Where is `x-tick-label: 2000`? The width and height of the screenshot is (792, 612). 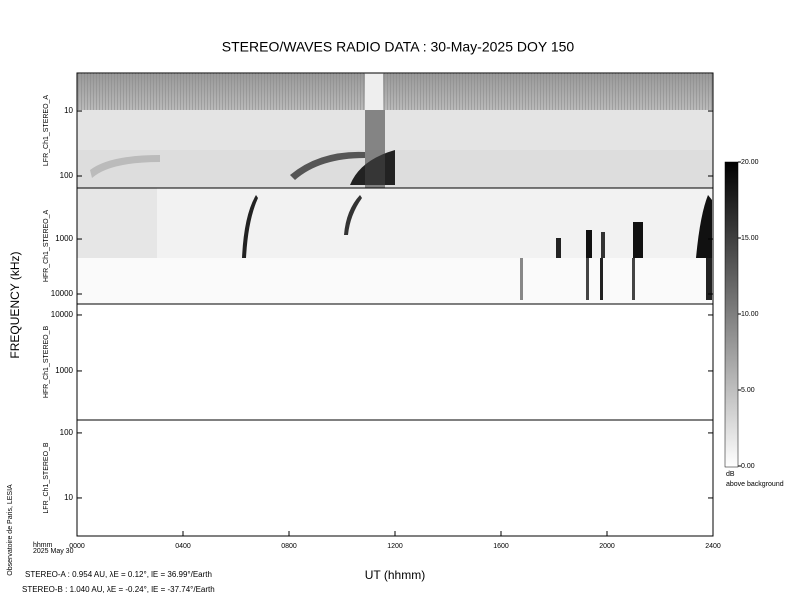
x-tick-label: 2000 is located at coordinates (607, 546).